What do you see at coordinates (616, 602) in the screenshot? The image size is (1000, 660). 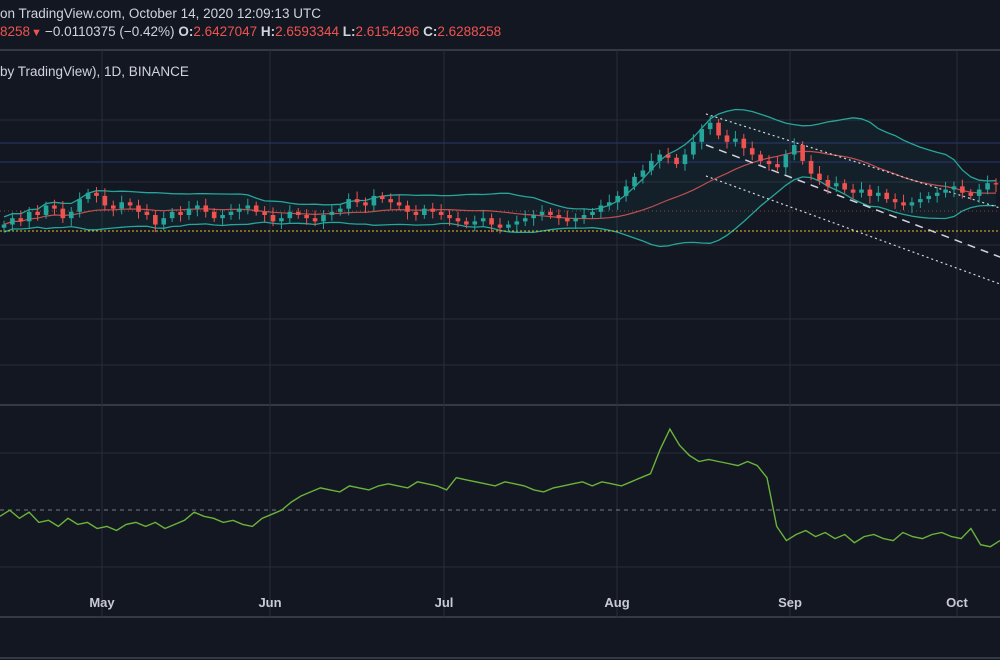 I see `x-tick-label: Aug` at bounding box center [616, 602].